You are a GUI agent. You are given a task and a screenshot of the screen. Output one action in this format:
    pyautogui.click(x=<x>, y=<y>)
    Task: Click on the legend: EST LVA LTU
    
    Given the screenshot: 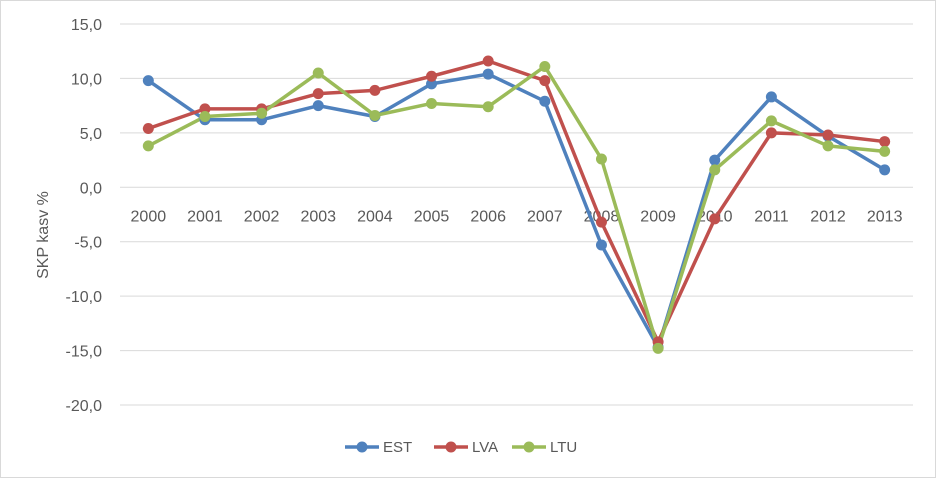 What is the action you would take?
    pyautogui.click(x=461, y=447)
    